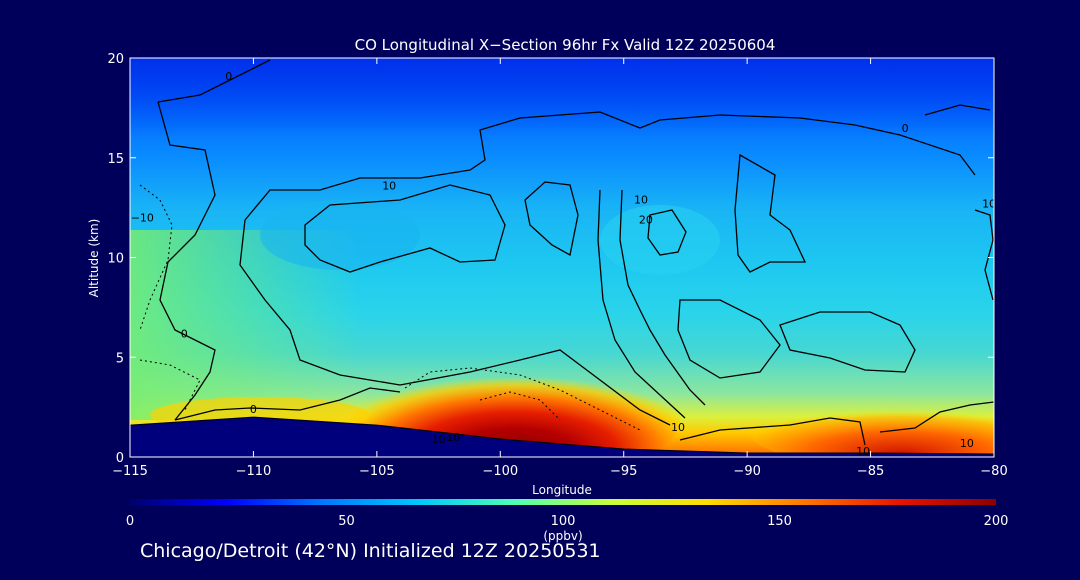 The image size is (1080, 580). Describe the element at coordinates (623, 471) in the screenshot. I see `x-tick-label: −95` at that location.